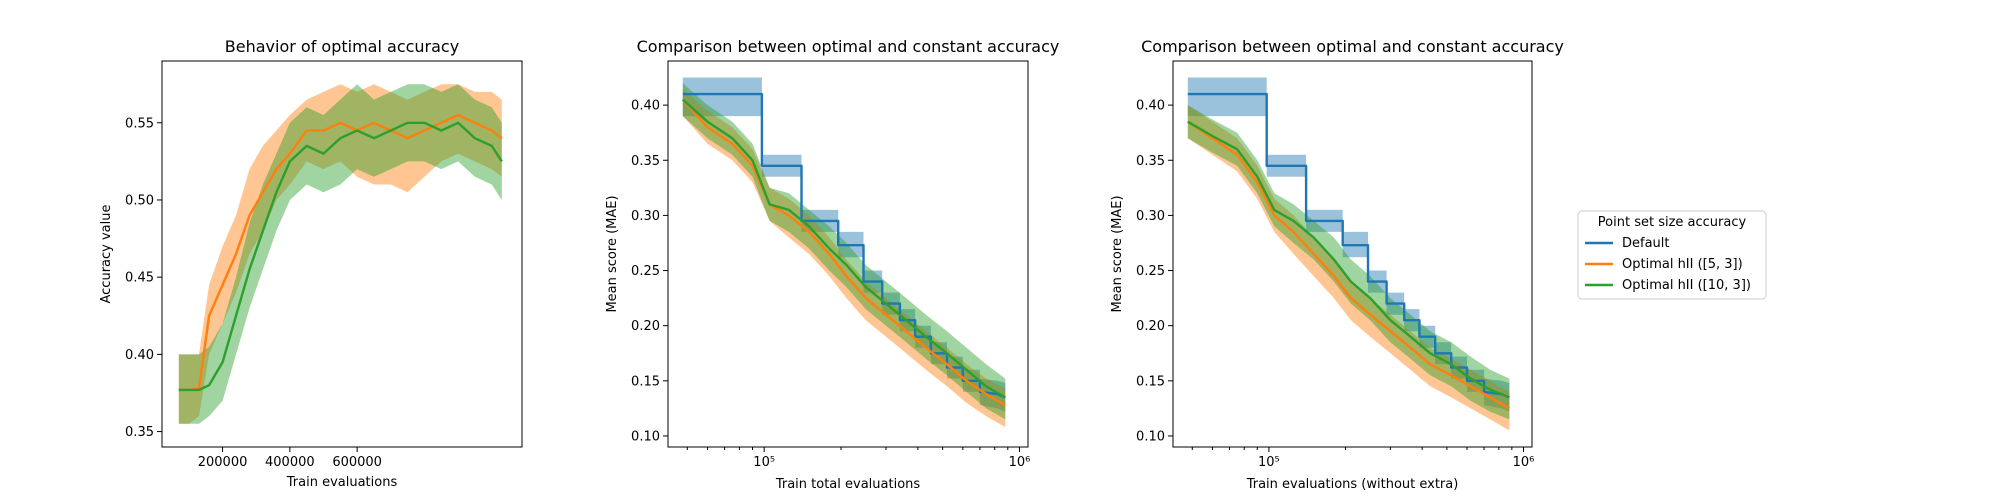 The image size is (2000, 500). I want to click on x-tick-label: 200000, so click(223, 462).